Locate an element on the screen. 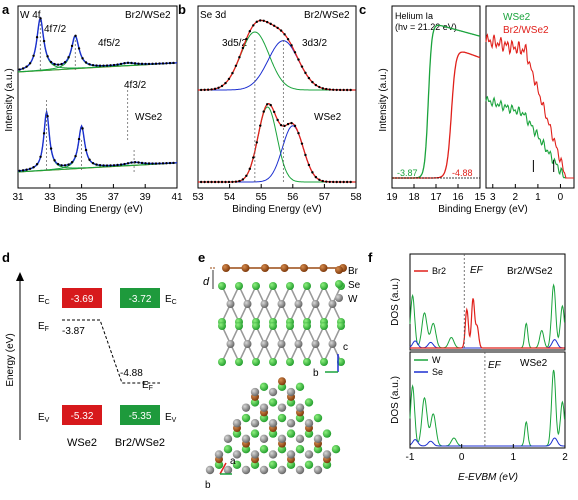 The height and width of the screenshot is (500, 578). plot-frame-c-left is located at coordinates (436, 97).